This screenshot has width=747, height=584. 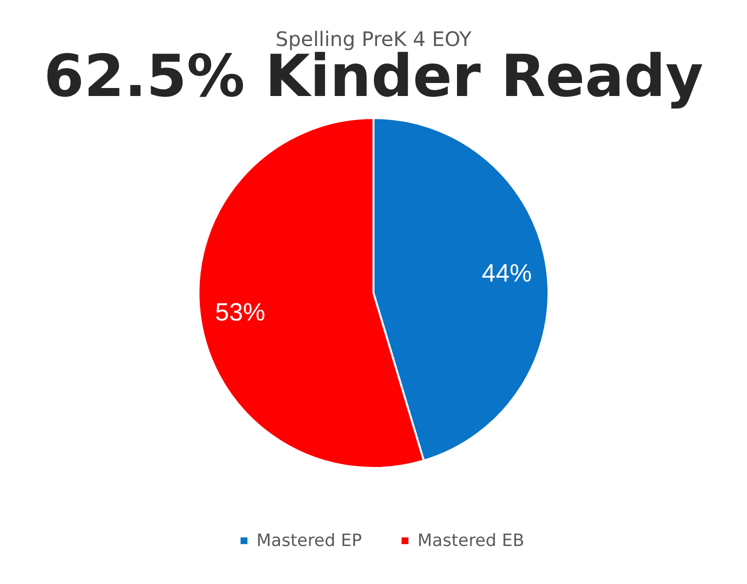 I want to click on data-label: 53%, so click(x=240, y=312).